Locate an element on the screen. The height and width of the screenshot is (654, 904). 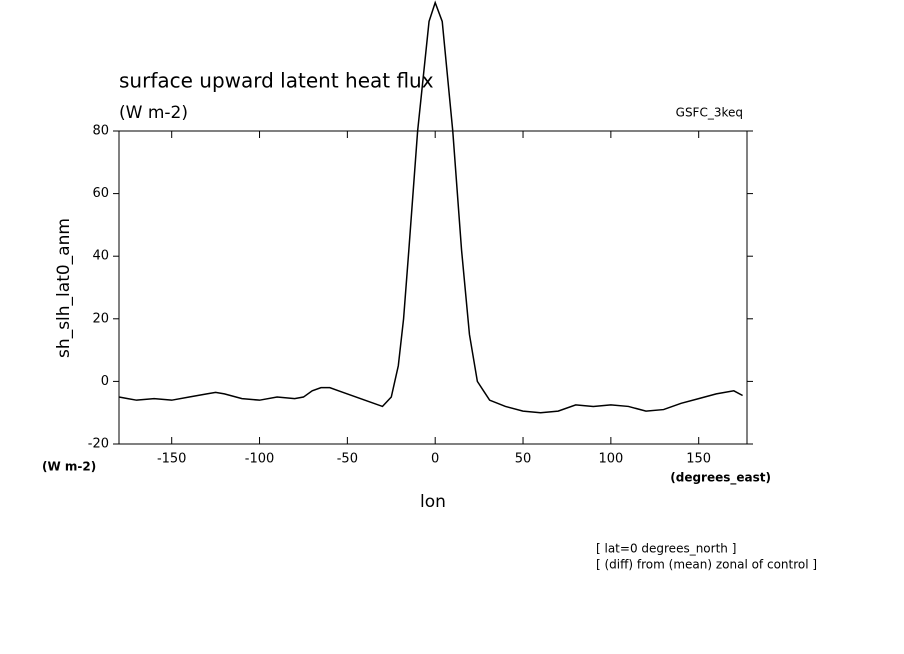
x-units: (degrees_east) is located at coordinates (720, 478).